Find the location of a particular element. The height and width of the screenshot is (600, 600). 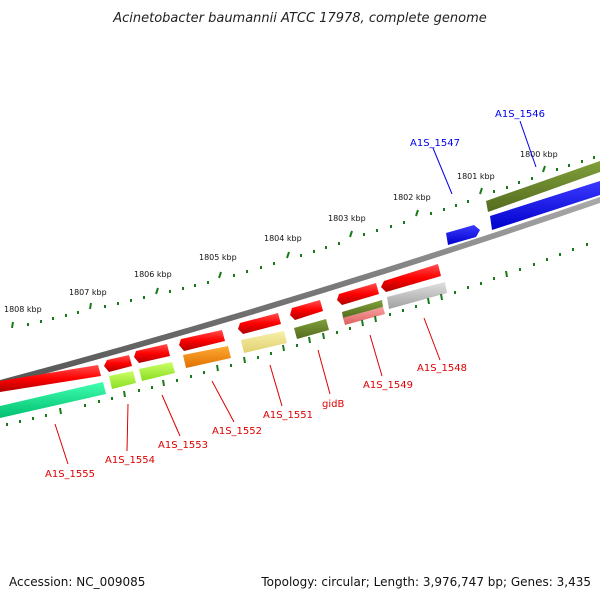

forward-cog-track is located at coordinates (543, 195).